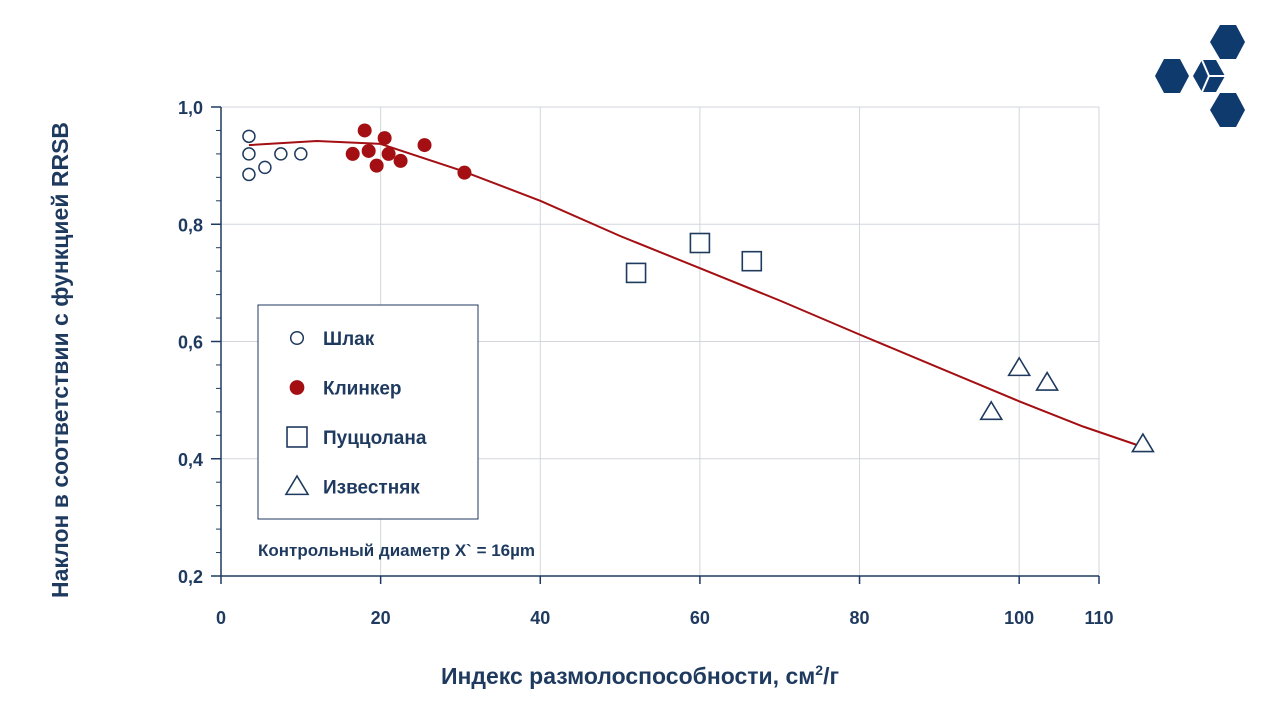 The image size is (1280, 720). I want to click on y-tick-label: 0,2, so click(190, 577).